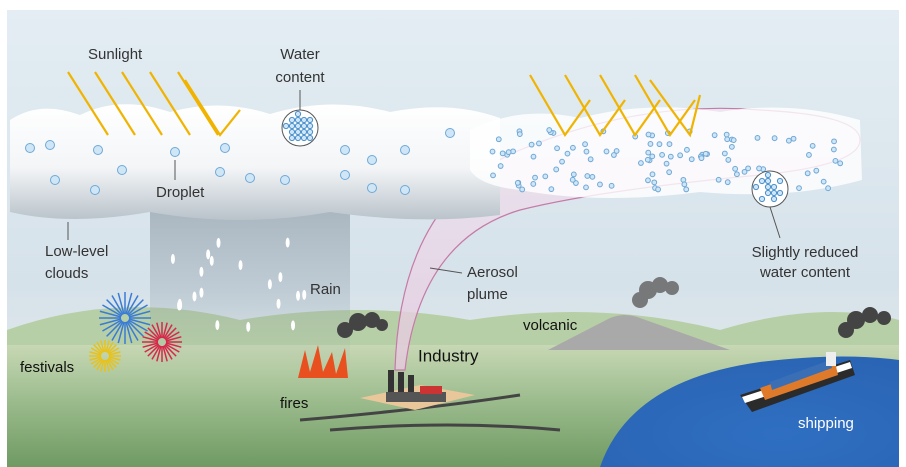 Image resolution: width=906 pixels, height=467 pixels. Describe the element at coordinates (416, 386) in the screenshot. I see `factory` at that location.